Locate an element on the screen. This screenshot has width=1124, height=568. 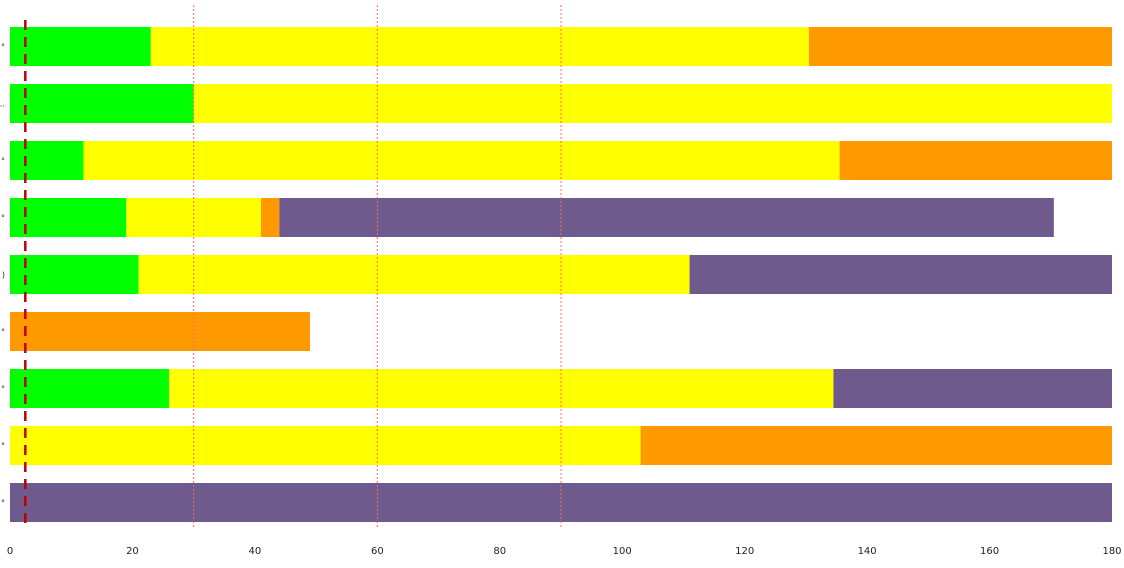
row-label-4: ° is located at coordinates (3, 218).